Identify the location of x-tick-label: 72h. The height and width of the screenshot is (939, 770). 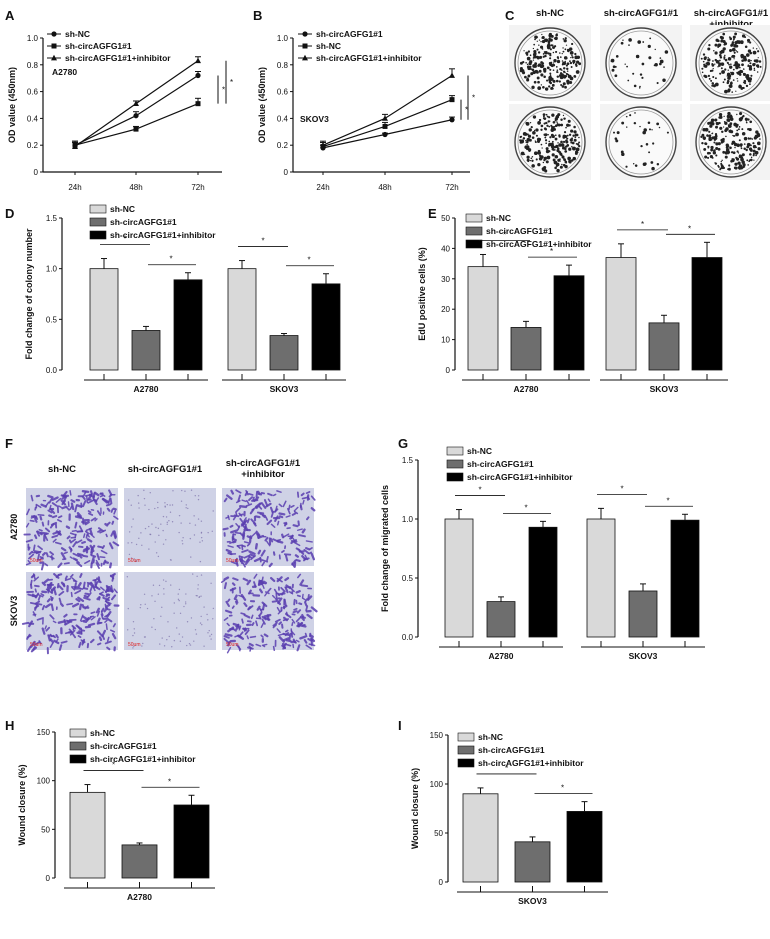
(451, 187).